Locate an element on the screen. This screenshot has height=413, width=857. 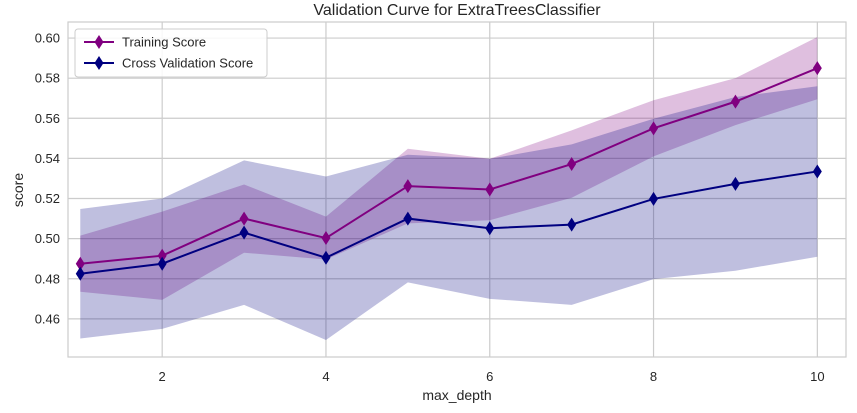
x-tick-label: 4 is located at coordinates (325, 376).